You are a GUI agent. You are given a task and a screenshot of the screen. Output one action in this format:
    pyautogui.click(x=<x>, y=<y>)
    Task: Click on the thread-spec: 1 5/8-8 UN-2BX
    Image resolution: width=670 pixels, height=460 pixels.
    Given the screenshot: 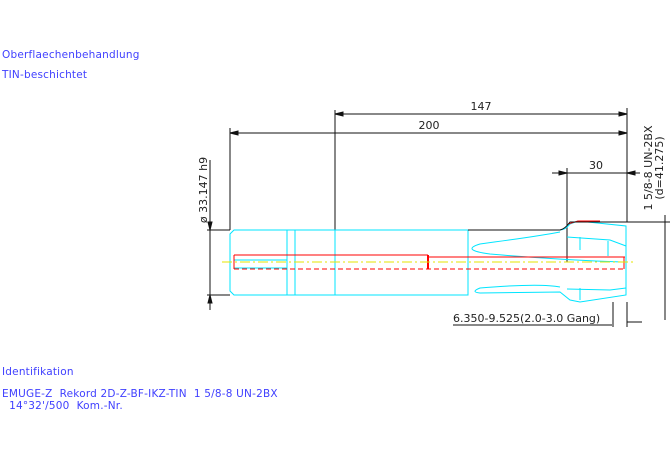 What is the action you would take?
    pyautogui.click(x=648, y=167)
    